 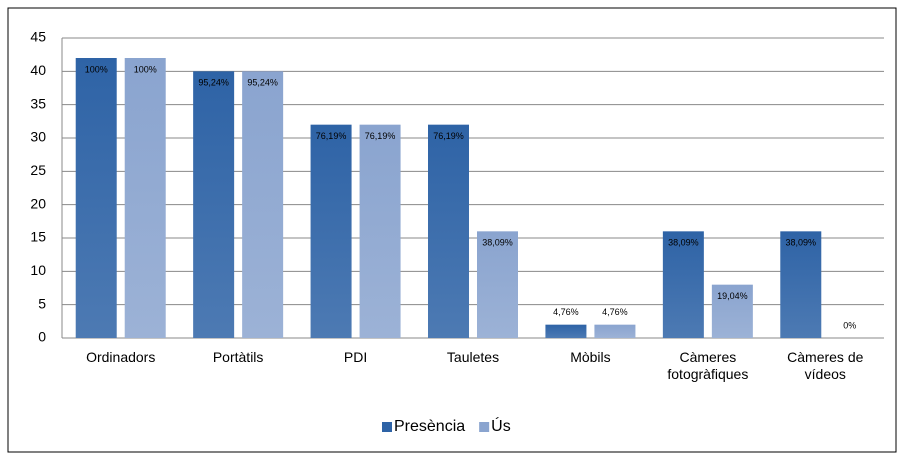 What do you see at coordinates (849, 325) in the screenshot?
I see `value-label: 0%` at bounding box center [849, 325].